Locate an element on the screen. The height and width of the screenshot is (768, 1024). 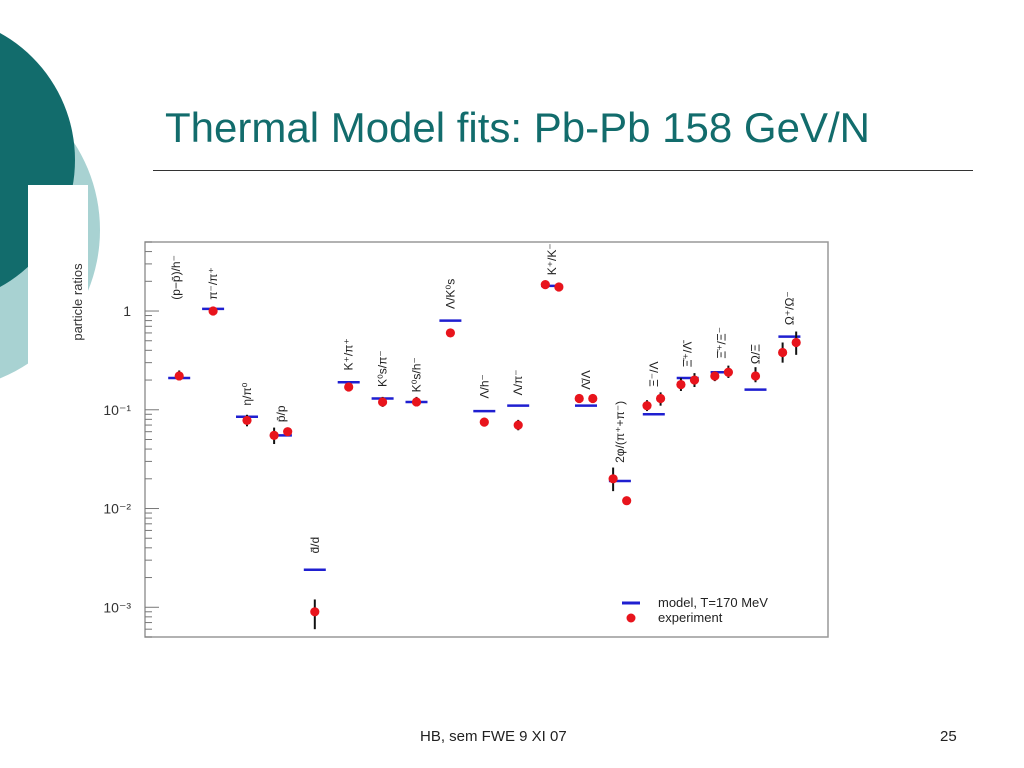
legend-experiment-label: experiment is located at coordinates (690, 617).